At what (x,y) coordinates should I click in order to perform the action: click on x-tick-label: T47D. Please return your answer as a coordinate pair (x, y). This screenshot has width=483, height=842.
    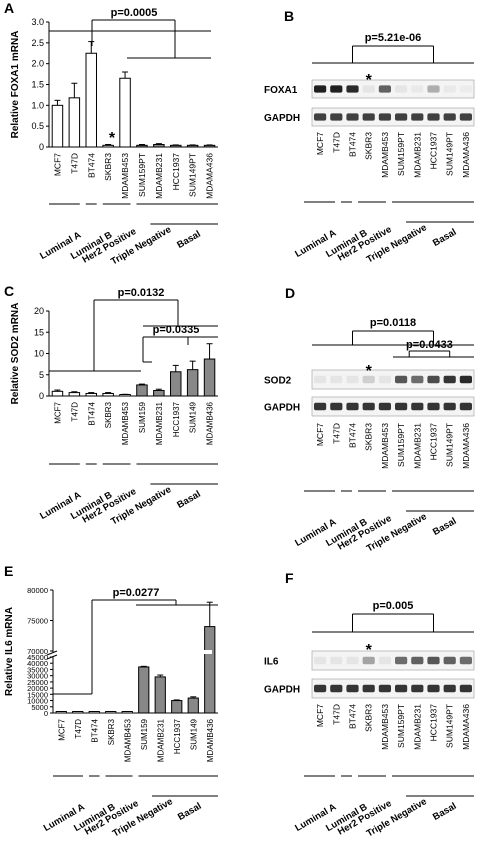
    Looking at the image, I should click on (74, 412).